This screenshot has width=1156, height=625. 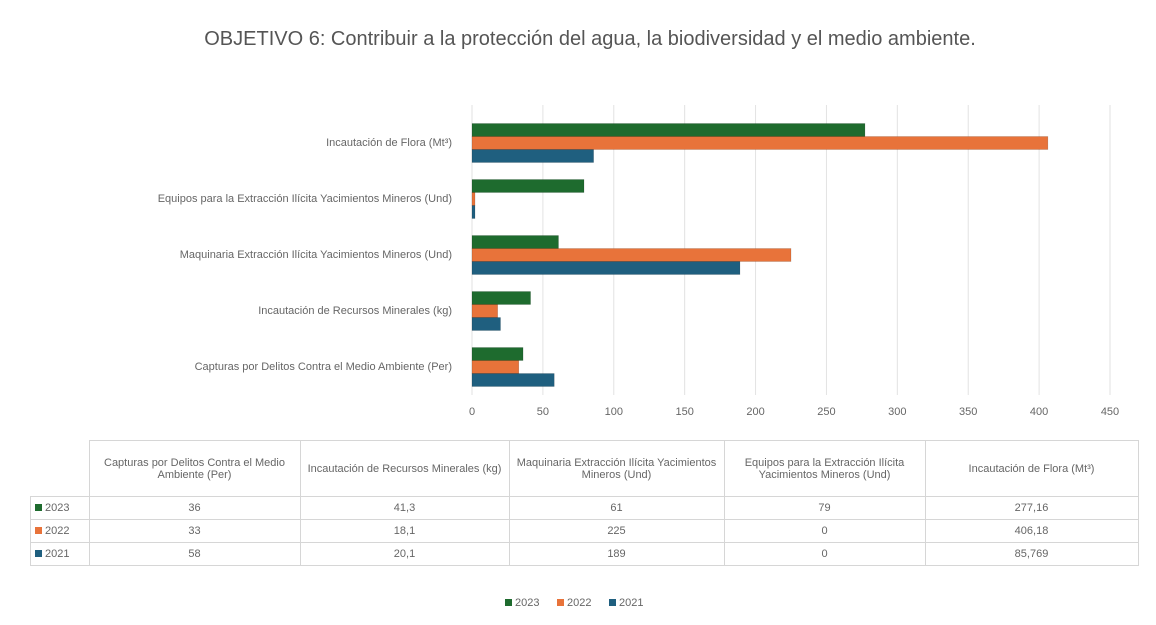 What do you see at coordinates (1031, 468) in the screenshot?
I see `table-header: Incautación de Flora (Mt³)` at bounding box center [1031, 468].